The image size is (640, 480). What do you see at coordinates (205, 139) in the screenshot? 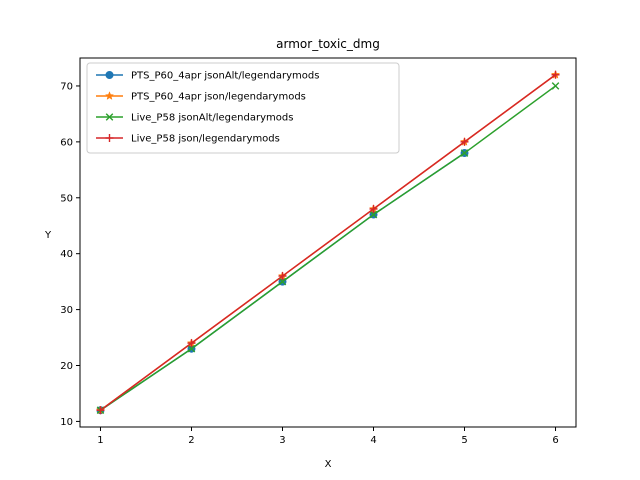
I see `legend-label-3: Live_P58 json/legendarymods` at bounding box center [205, 139].